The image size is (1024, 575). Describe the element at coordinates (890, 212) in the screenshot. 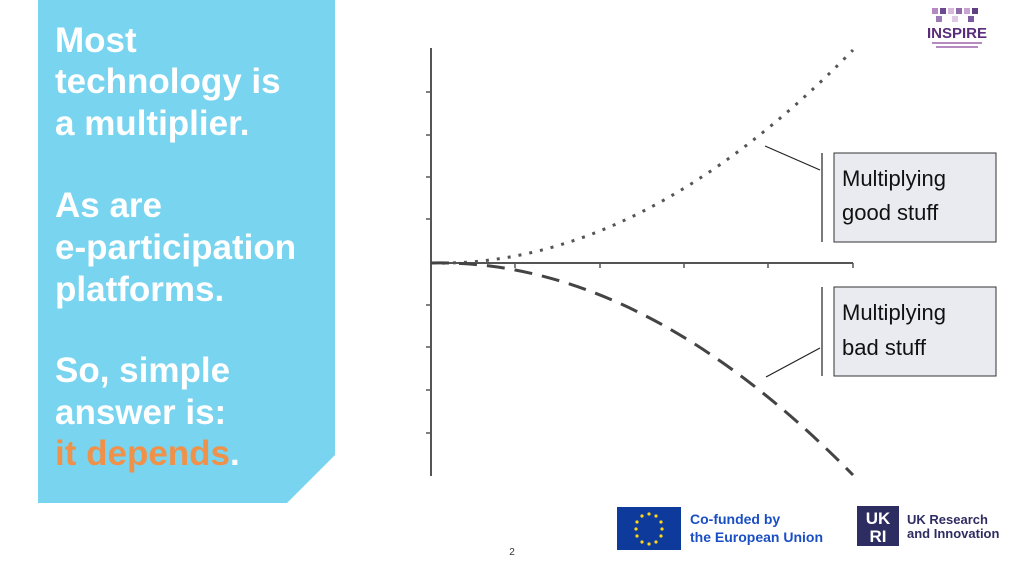

I see `callout-text: good stuff` at that location.